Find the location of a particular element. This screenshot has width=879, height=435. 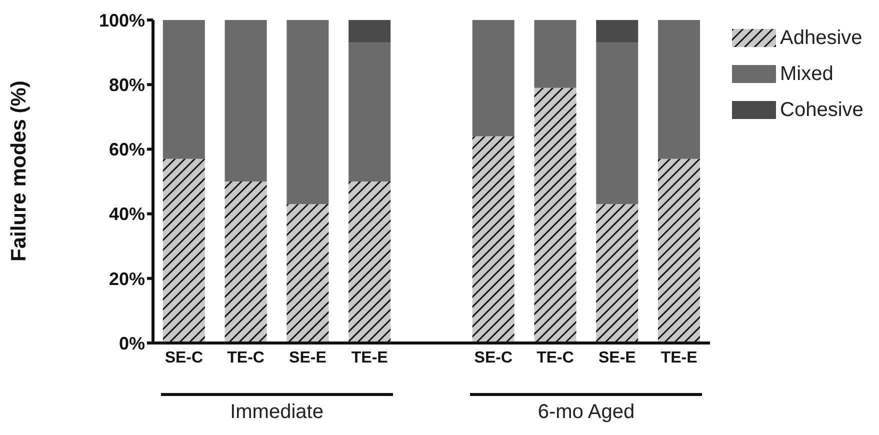

legend-label: Cohesive is located at coordinates (822, 110).